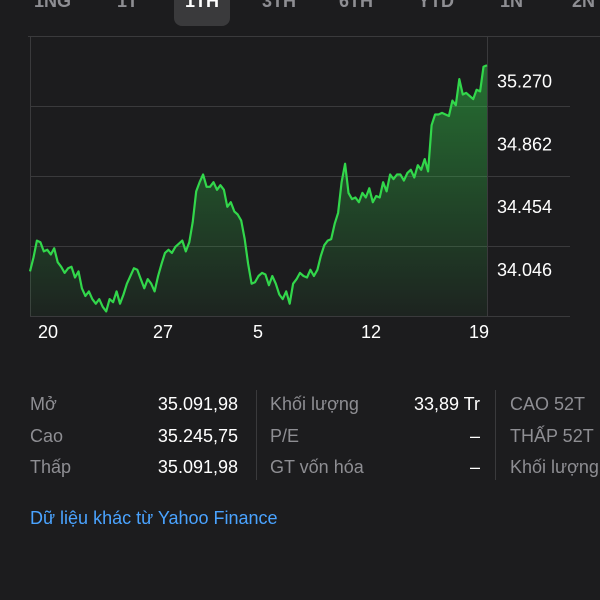 This screenshot has height=600, width=600. What do you see at coordinates (197, 467) in the screenshot?
I see `stat-value-low: 35.091,98` at bounding box center [197, 467].